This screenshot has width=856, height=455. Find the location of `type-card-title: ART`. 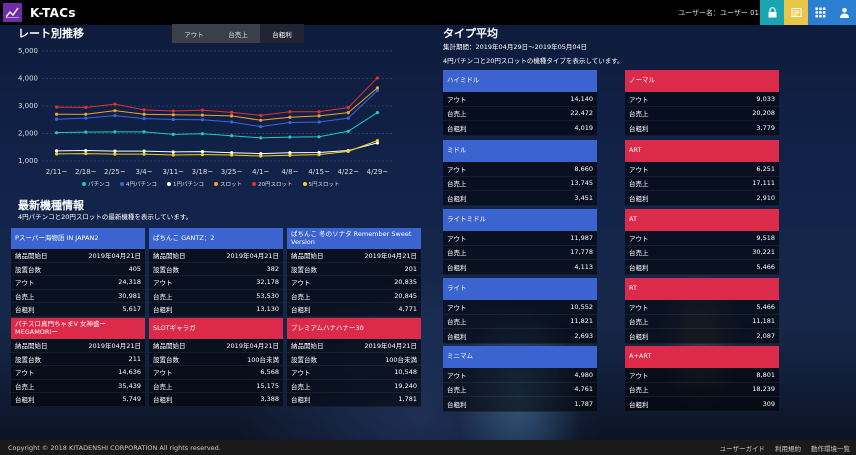

type-card-title: ART is located at coordinates (702, 151).